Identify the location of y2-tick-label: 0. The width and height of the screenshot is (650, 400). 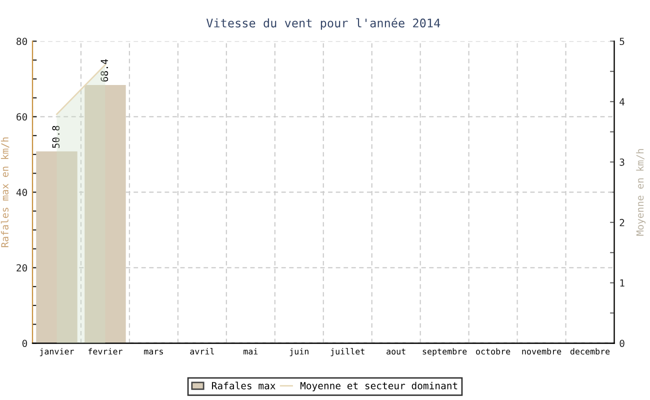
(622, 344).